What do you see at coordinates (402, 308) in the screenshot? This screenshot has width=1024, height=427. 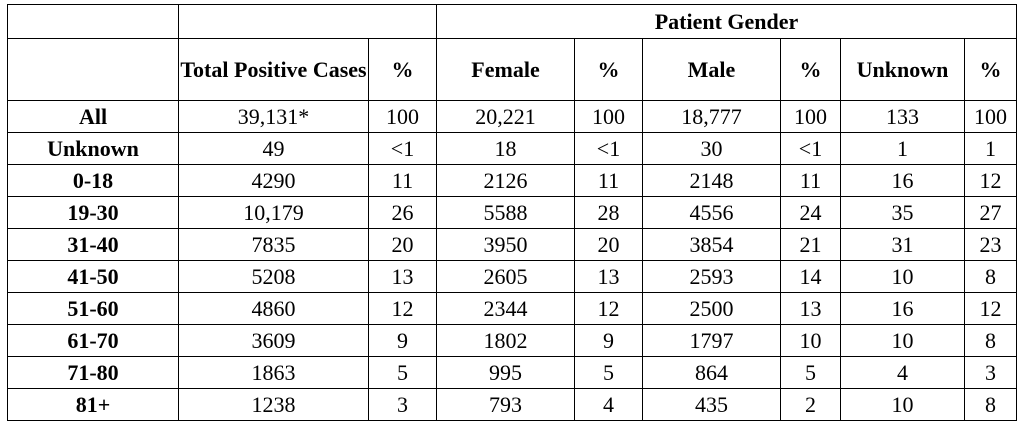 I see `cell-total-pct: 12` at bounding box center [402, 308].